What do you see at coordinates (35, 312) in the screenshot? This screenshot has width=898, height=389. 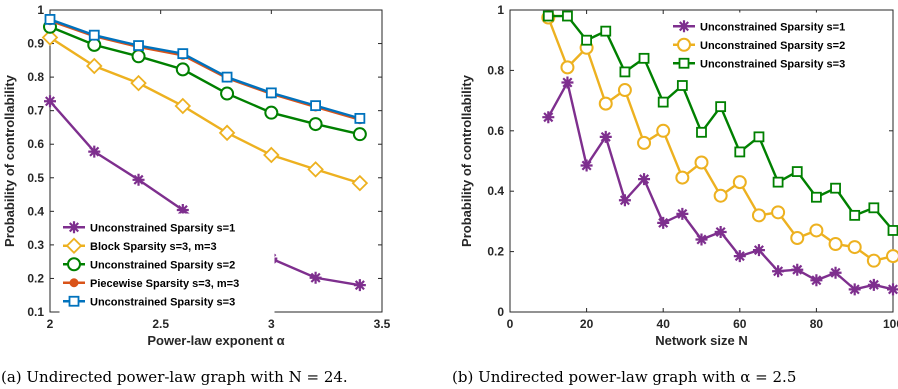 I see `y-tick-label: 0.1` at bounding box center [35, 312].